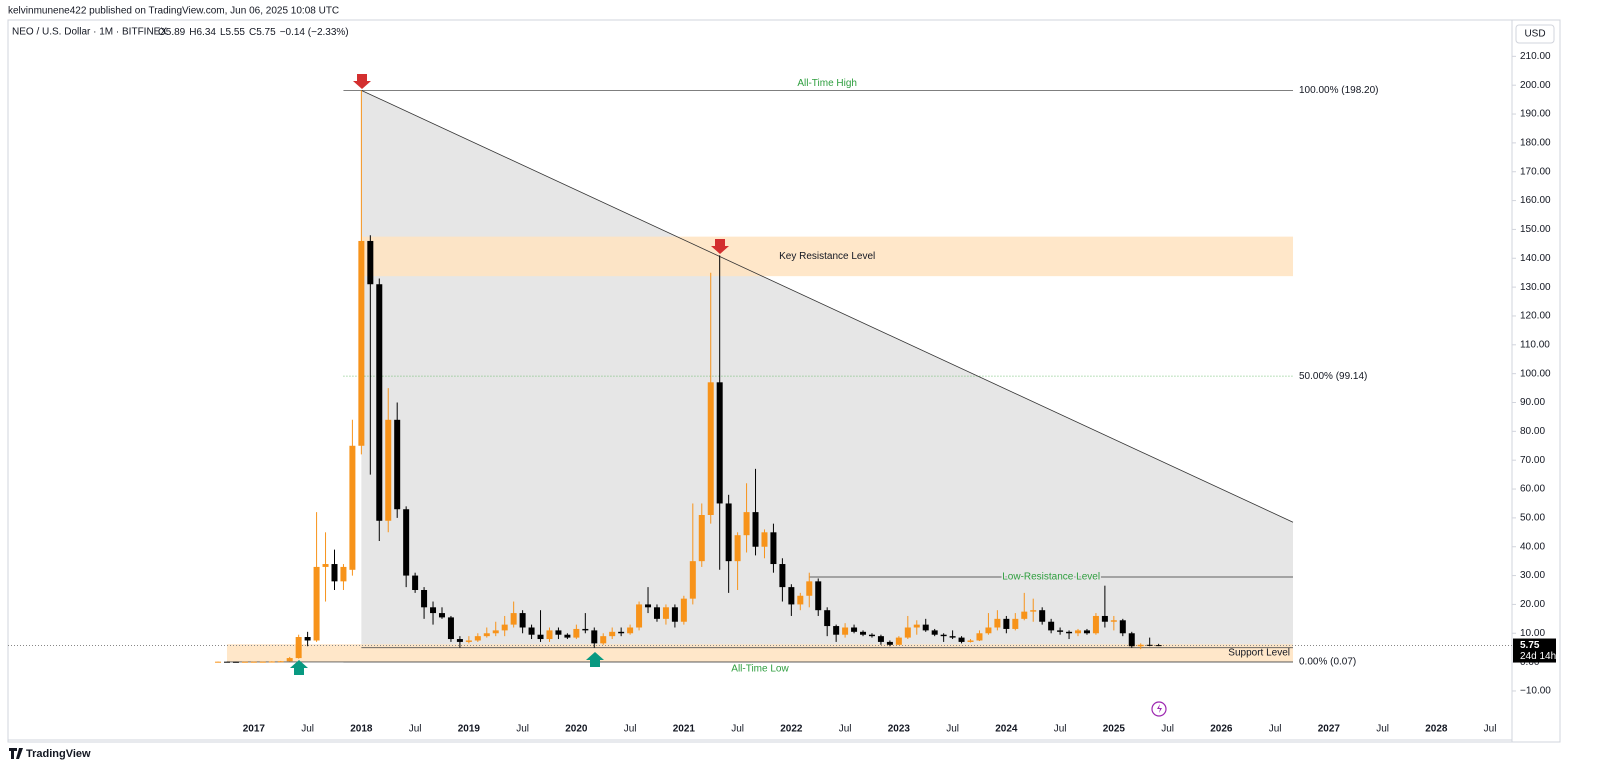 The image size is (1600, 783). Describe the element at coordinates (1535, 373) in the screenshot. I see `y-tick-label: 100.00` at that location.